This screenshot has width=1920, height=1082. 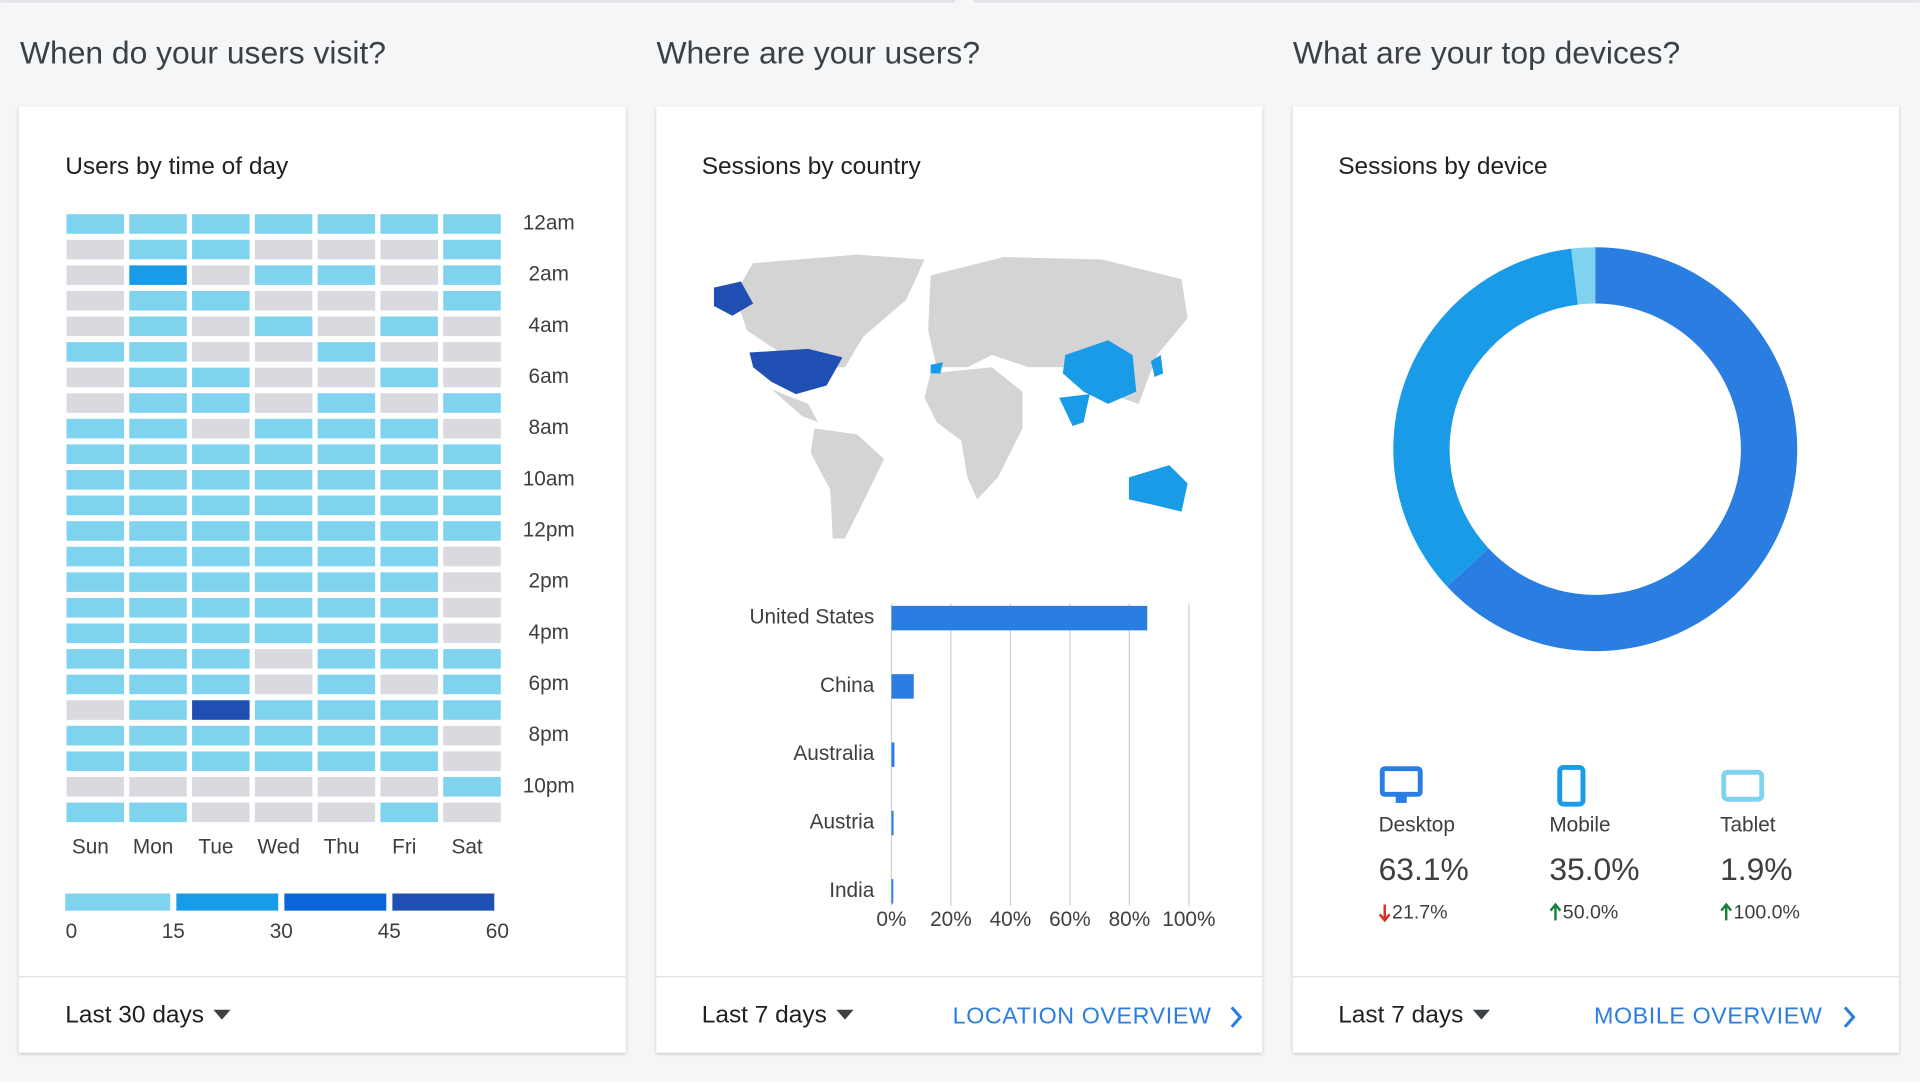 What do you see at coordinates (950, 396) in the screenshot?
I see `world-map` at bounding box center [950, 396].